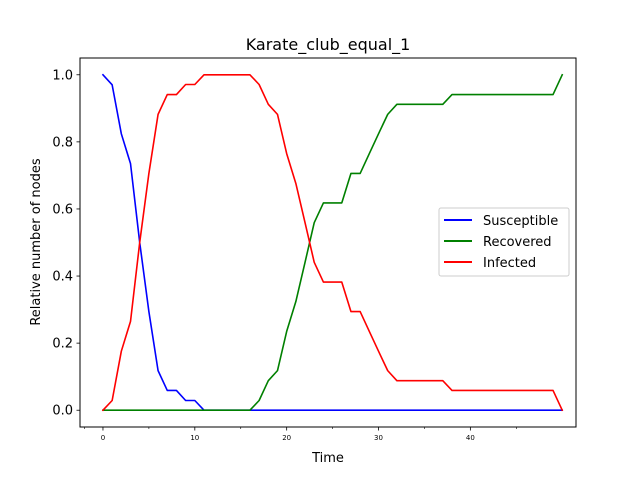 This screenshot has height=480, width=640. What do you see at coordinates (36, 242) in the screenshot?
I see `y-axis-label: Relative number of nodes` at bounding box center [36, 242].